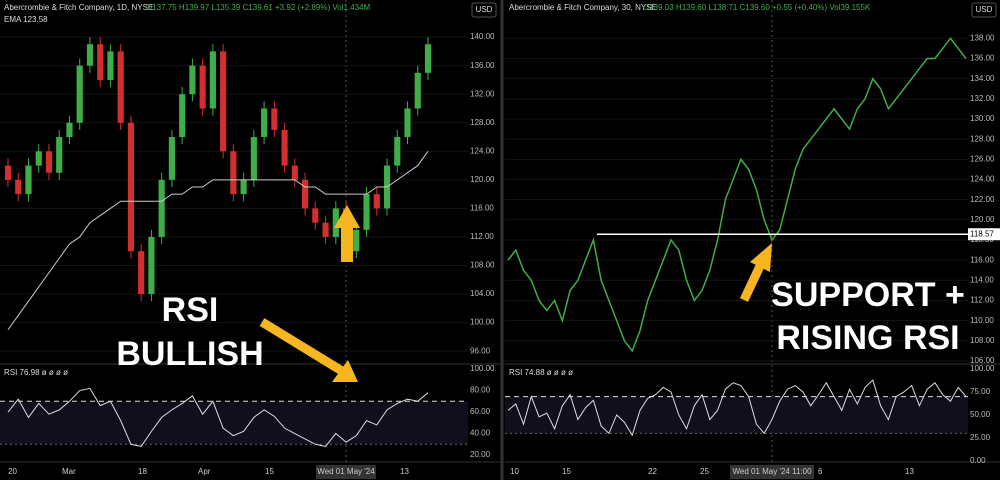 This screenshot has height=480, width=1000. What do you see at coordinates (69, 471) in the screenshot?
I see `x-tick-label: Mar` at bounding box center [69, 471].